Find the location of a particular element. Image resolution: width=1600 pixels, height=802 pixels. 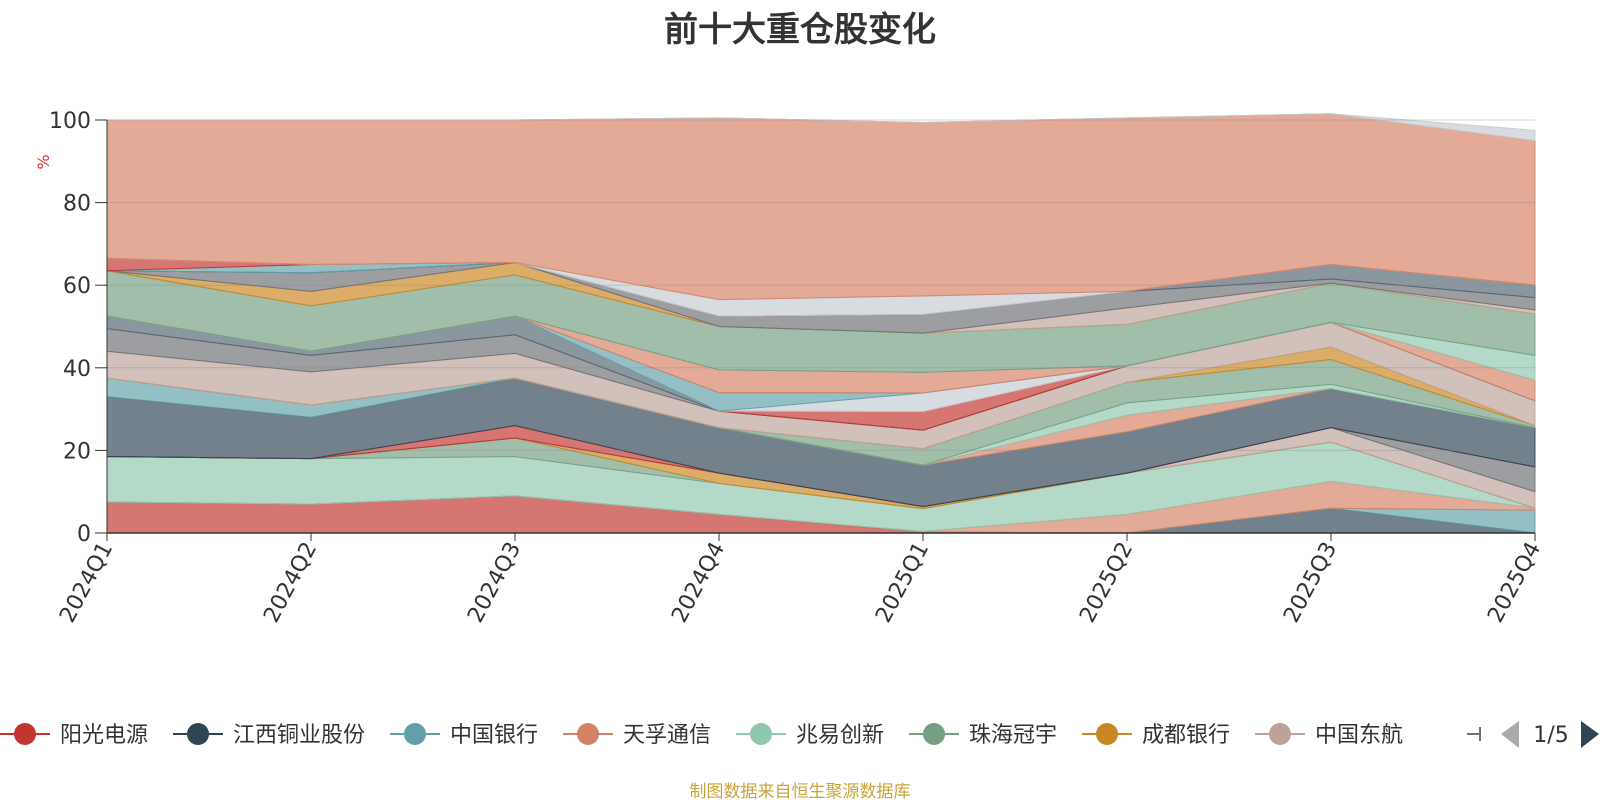

legend-prev-icon is located at coordinates (1510, 734).